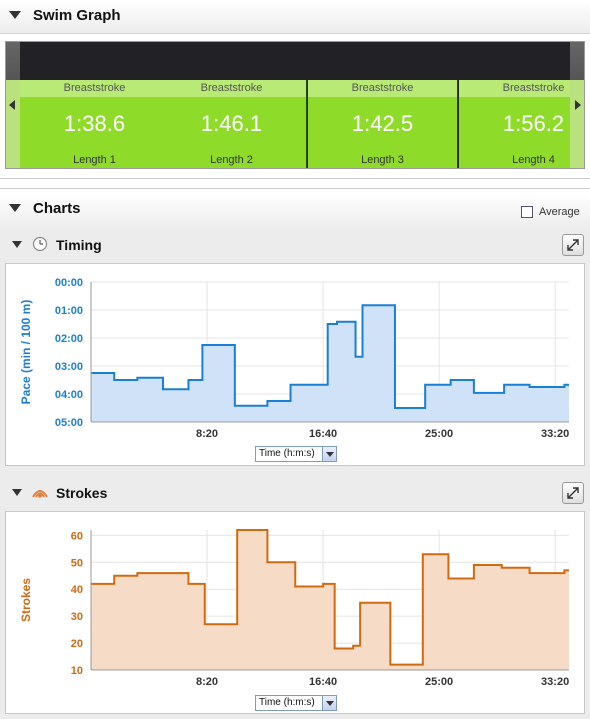 Image resolution: width=590 pixels, height=719 pixels. I want to click on y-tick-label: 01:00, so click(69, 311).